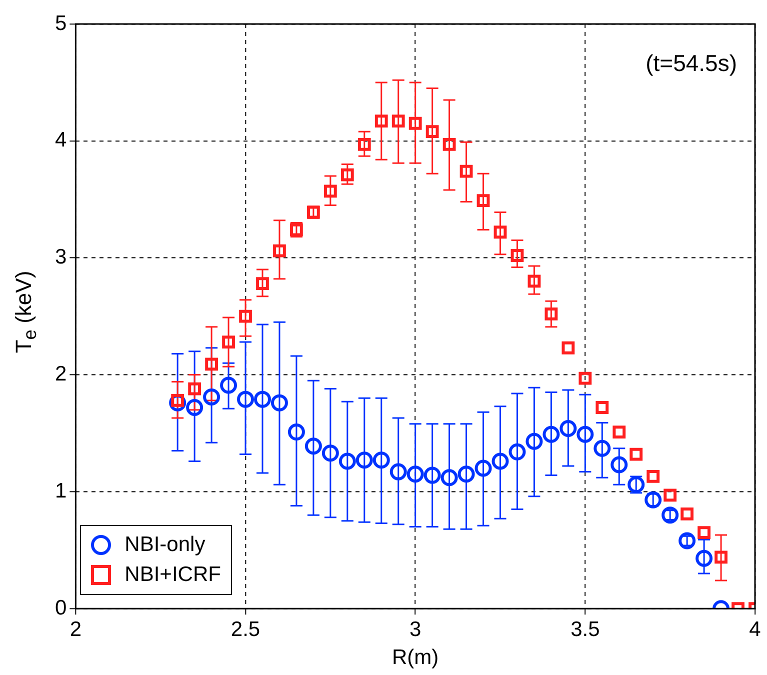 The height and width of the screenshot is (675, 767). What do you see at coordinates (172, 574) in the screenshot?
I see `legend-label: NBI+ICRF` at bounding box center [172, 574].